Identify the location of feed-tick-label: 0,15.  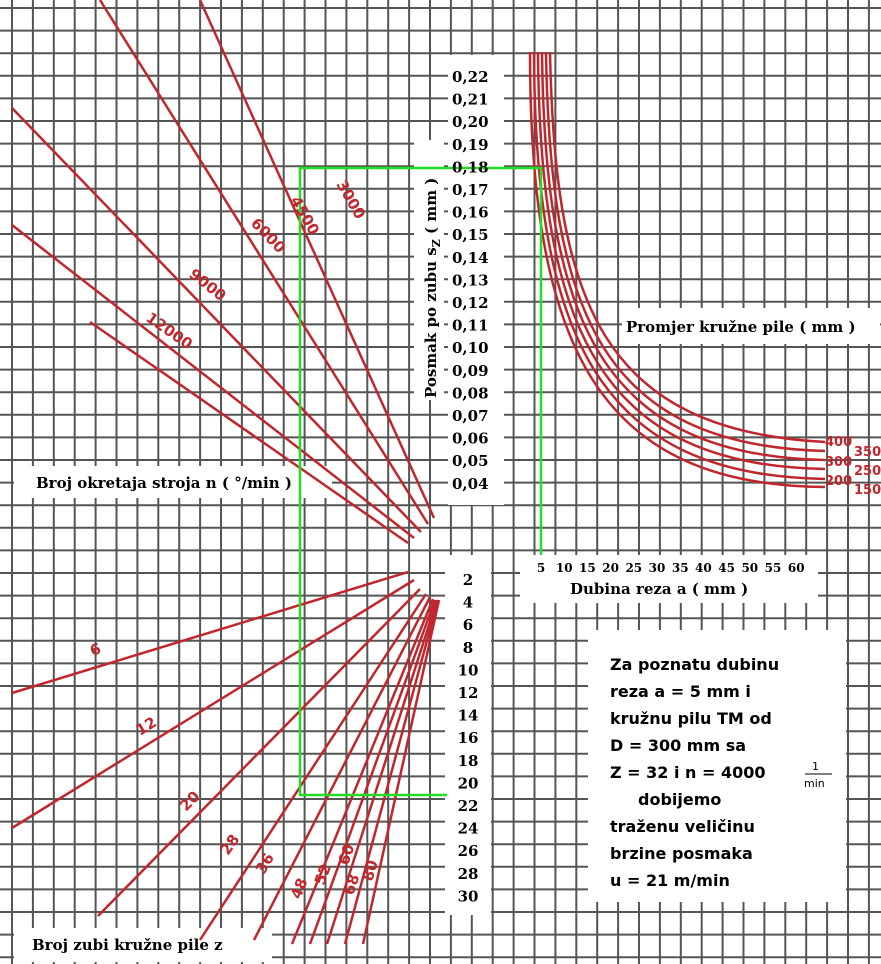
(470, 235).